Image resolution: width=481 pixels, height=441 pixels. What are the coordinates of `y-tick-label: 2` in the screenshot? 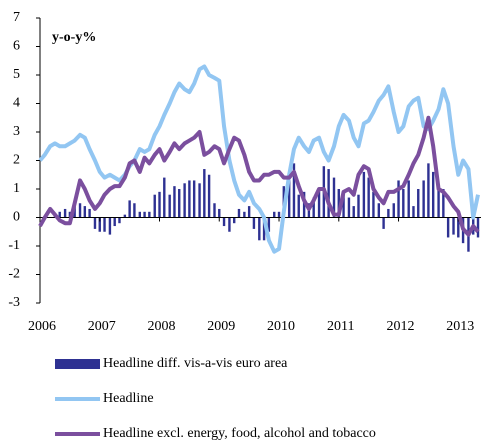 It's located at (16, 160).